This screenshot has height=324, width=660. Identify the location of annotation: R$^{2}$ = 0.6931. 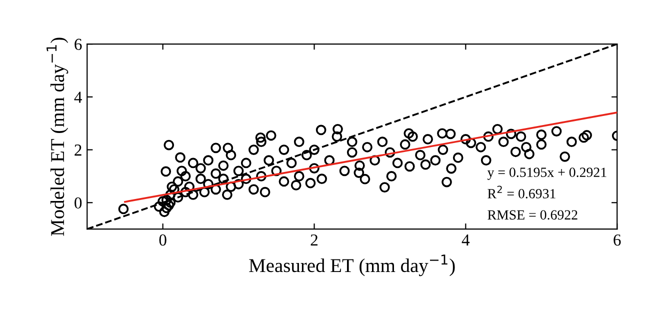
(522, 192).